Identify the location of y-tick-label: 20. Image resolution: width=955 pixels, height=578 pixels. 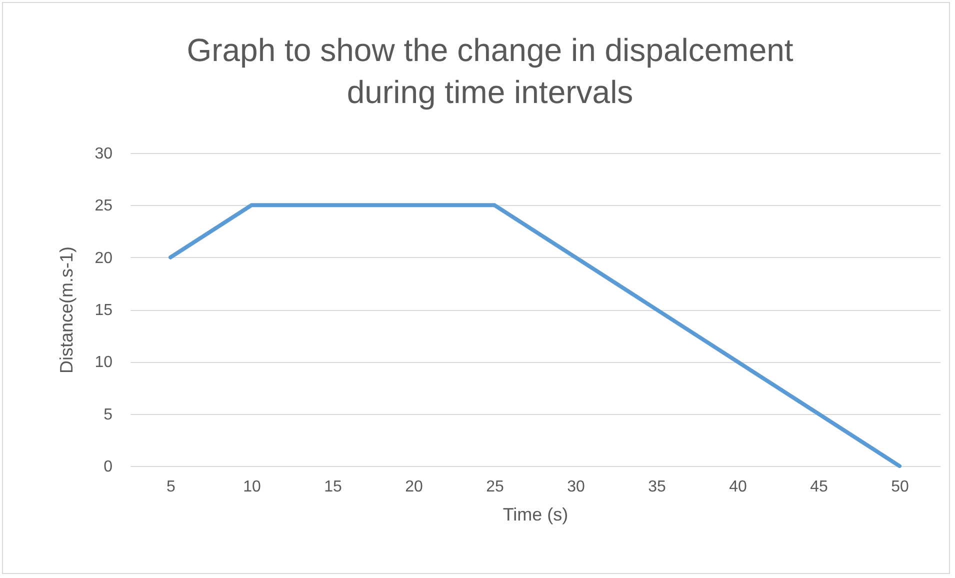
(103, 258).